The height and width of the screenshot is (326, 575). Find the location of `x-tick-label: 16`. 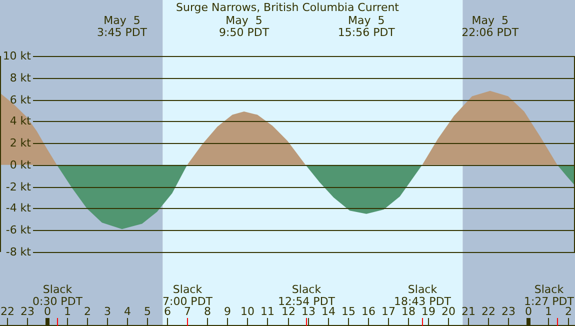

x-tick-label: 16 is located at coordinates (369, 311).